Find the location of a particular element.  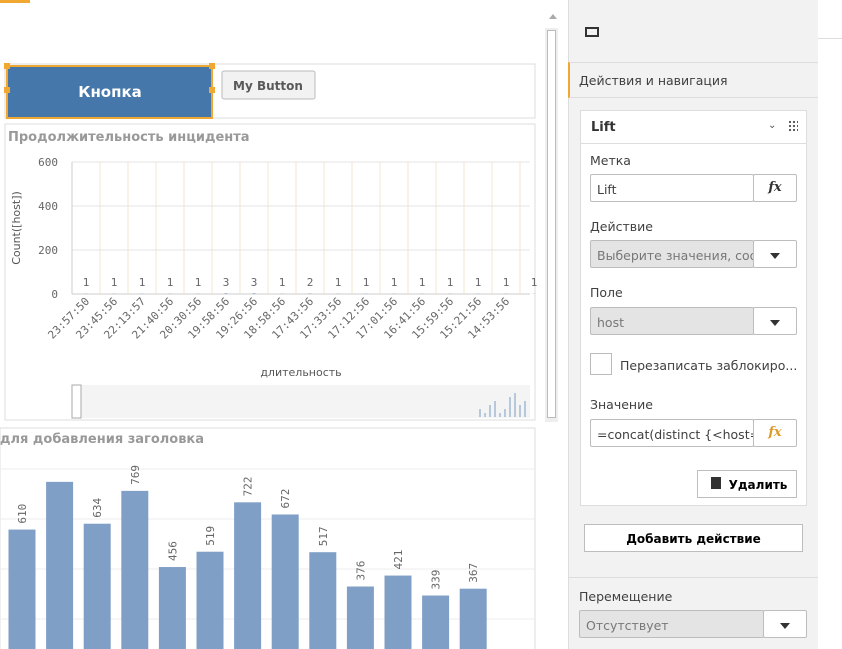

text-input: Lift is located at coordinates (672, 188).